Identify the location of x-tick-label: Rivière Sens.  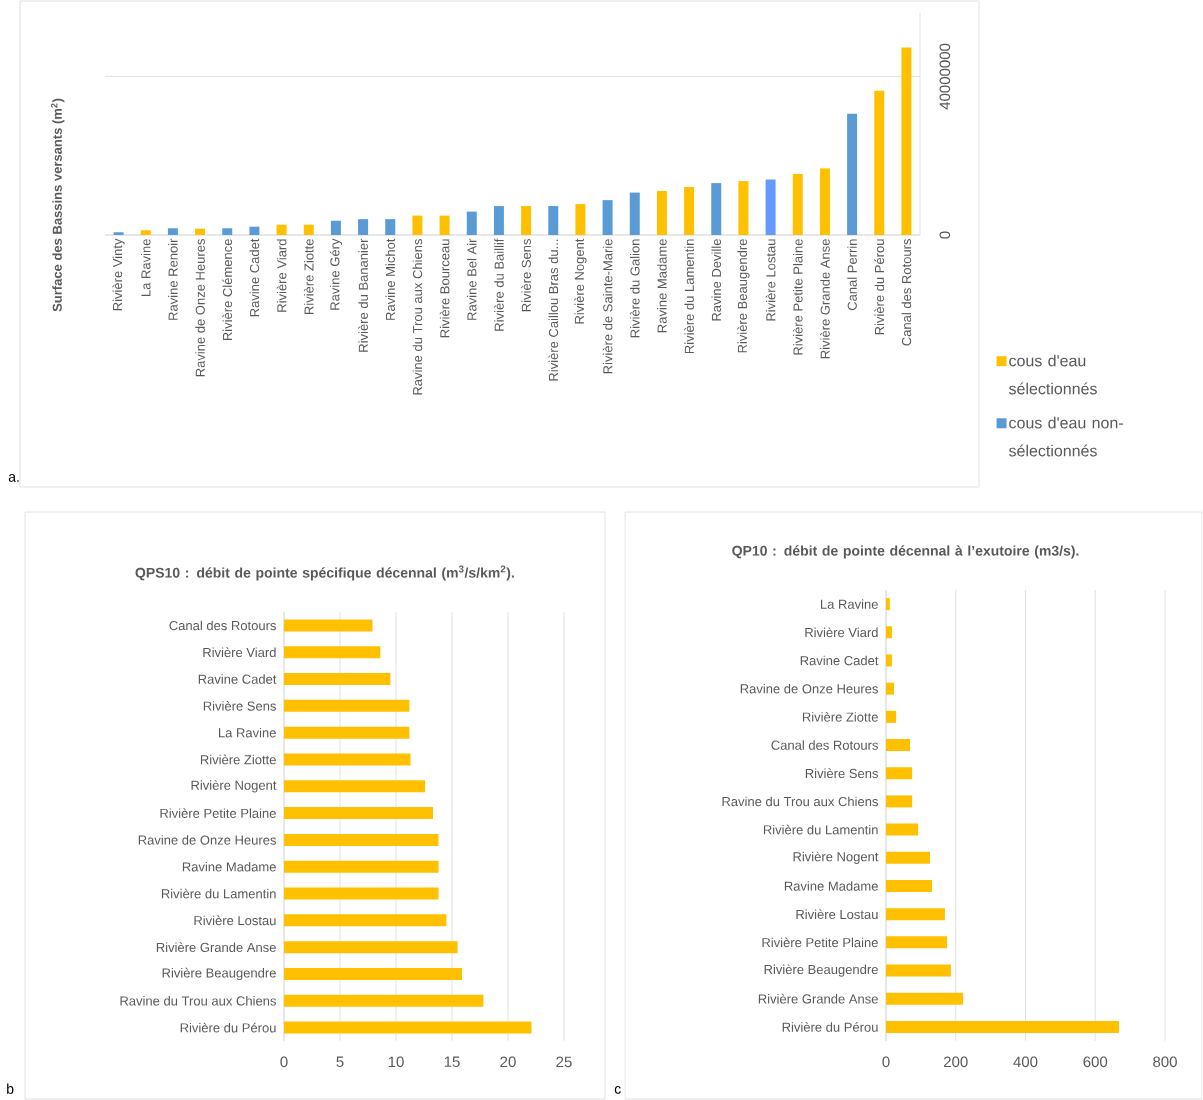
(526, 275).